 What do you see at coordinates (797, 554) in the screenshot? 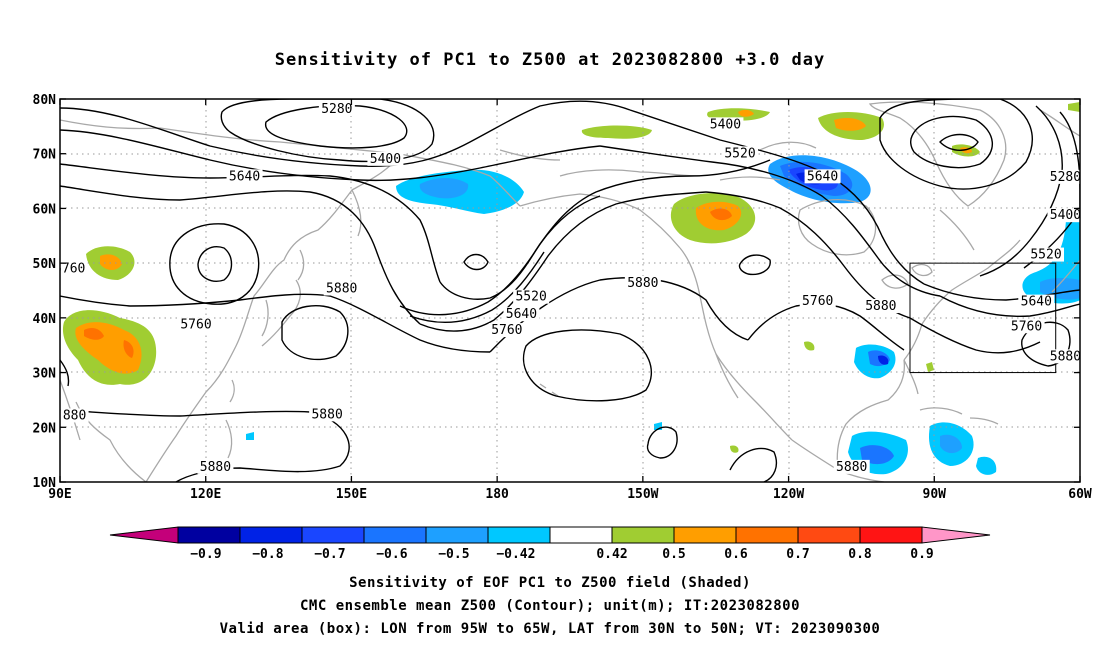
I see `colorbar-label: 0.7` at bounding box center [797, 554].